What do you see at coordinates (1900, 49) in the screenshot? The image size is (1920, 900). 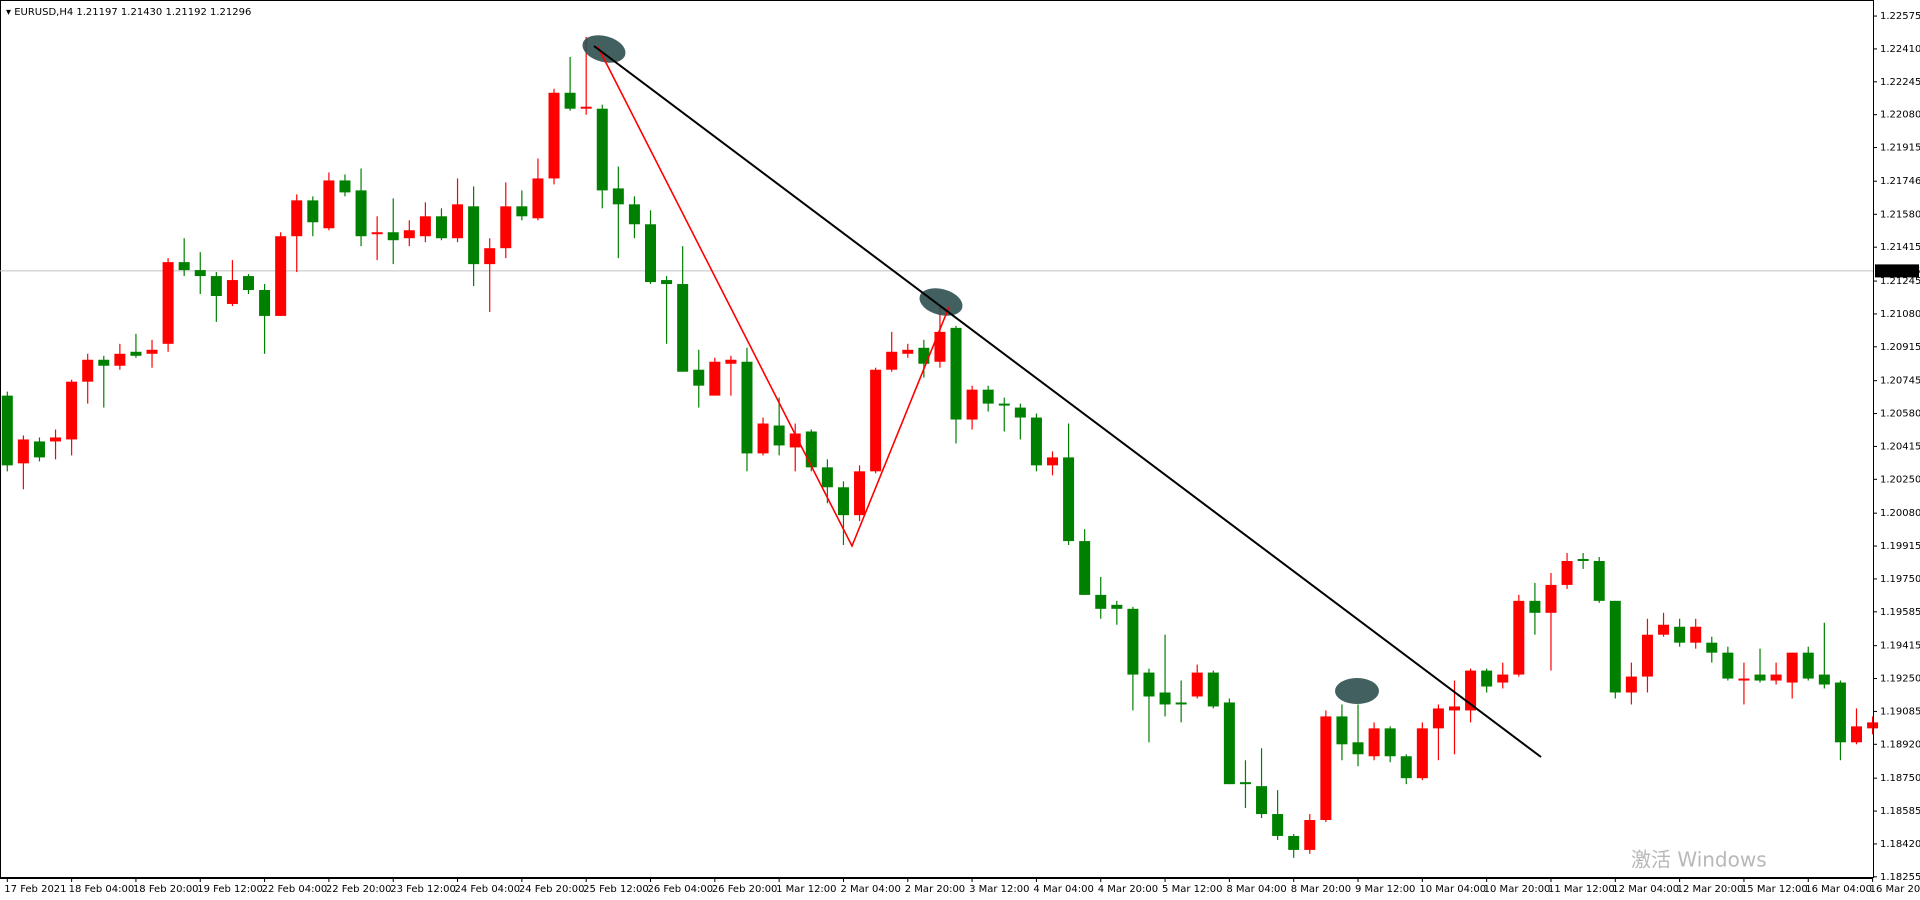 I see `y-tick-label: 1.22410` at bounding box center [1900, 49].